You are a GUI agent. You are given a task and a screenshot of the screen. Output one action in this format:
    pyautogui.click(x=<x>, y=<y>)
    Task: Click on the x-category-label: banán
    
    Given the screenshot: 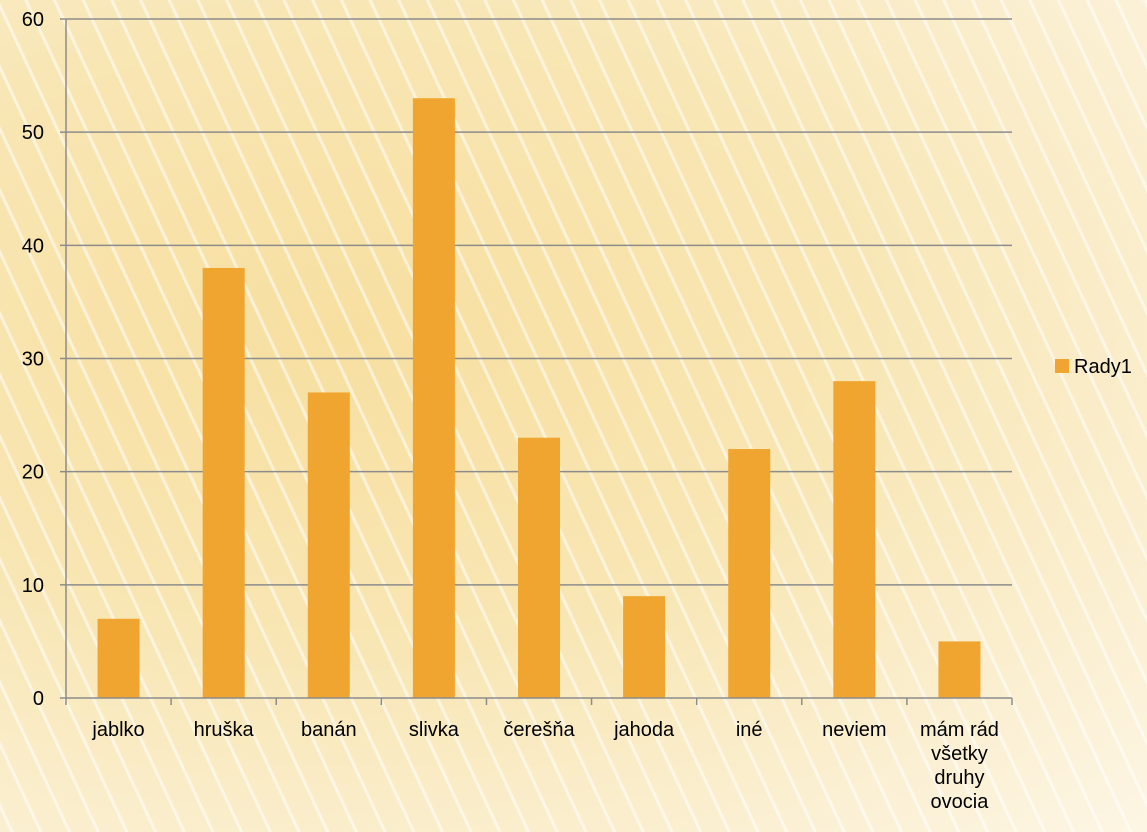 What is the action you would take?
    pyautogui.click(x=329, y=730)
    